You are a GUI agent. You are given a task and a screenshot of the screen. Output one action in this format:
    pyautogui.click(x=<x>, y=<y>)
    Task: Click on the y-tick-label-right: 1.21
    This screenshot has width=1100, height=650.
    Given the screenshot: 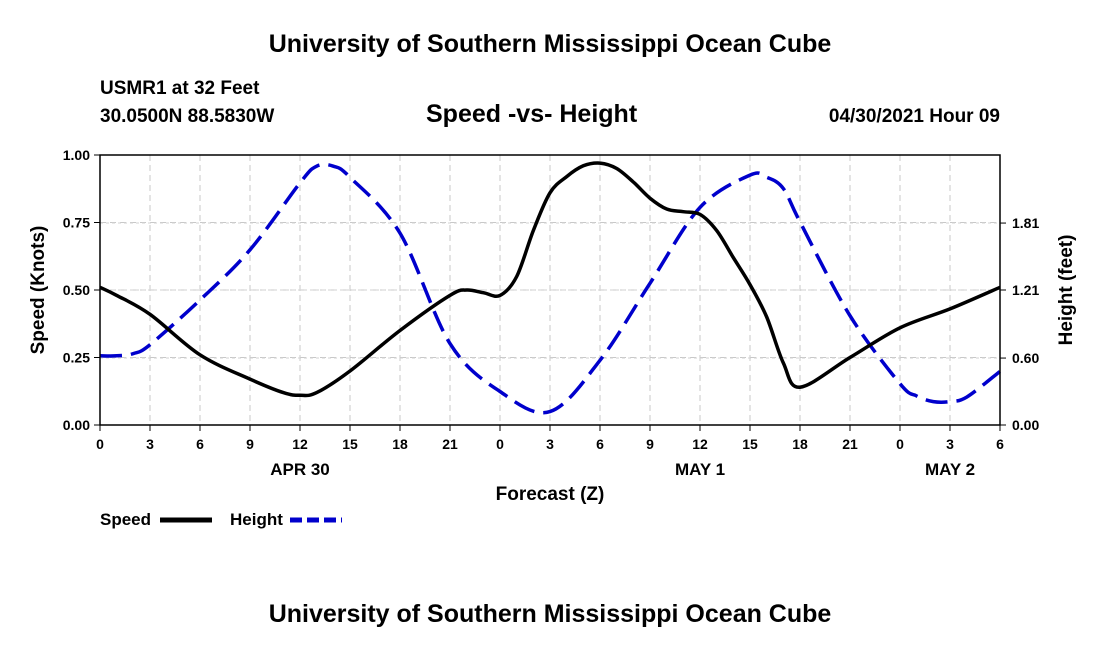 What is the action you would take?
    pyautogui.click(x=1025, y=290)
    